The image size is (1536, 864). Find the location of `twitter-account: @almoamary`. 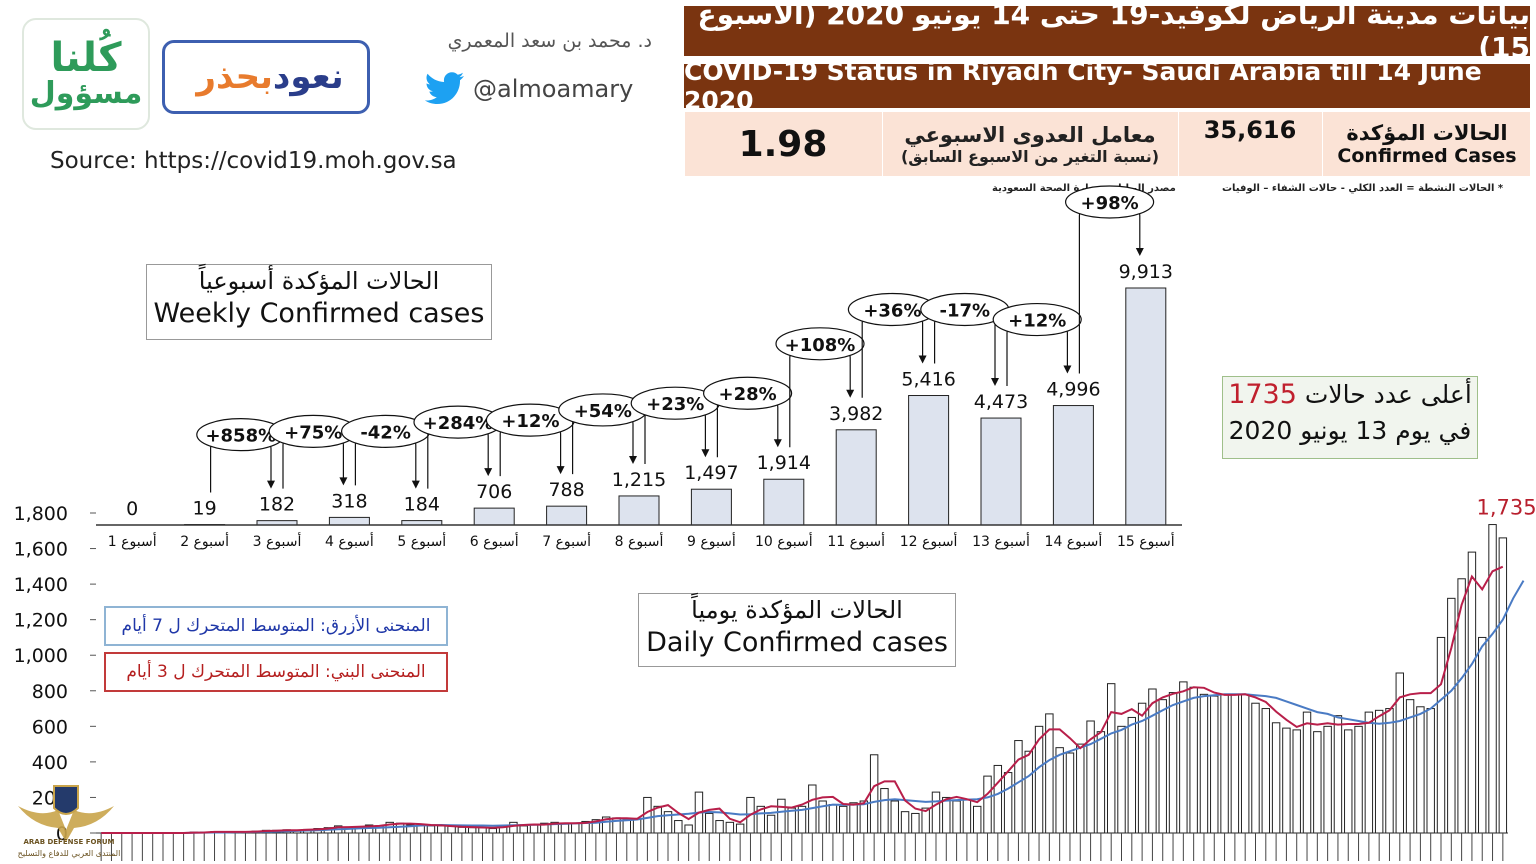

twitter-account: @almoamary is located at coordinates (529, 89).